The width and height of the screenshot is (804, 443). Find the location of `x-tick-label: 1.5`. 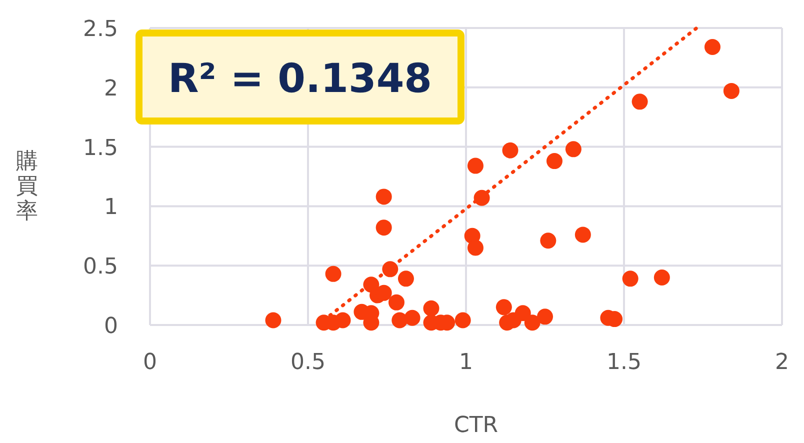

x-tick-label: 1.5 is located at coordinates (624, 362).